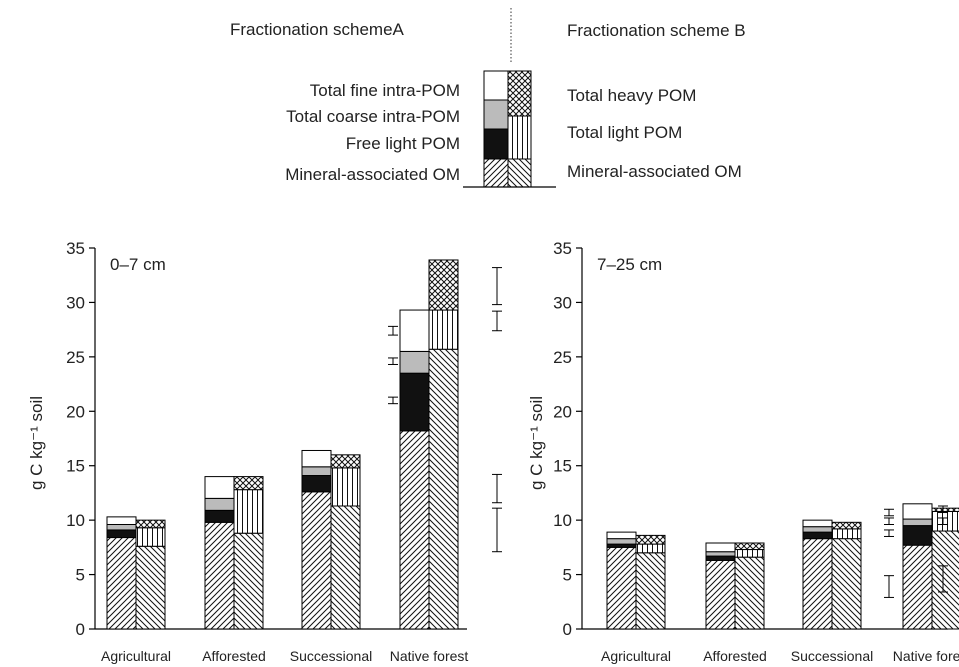 The image size is (959, 667). Describe the element at coordinates (519, 173) in the screenshot. I see `legend-swatch-mineral-om-b` at that location.